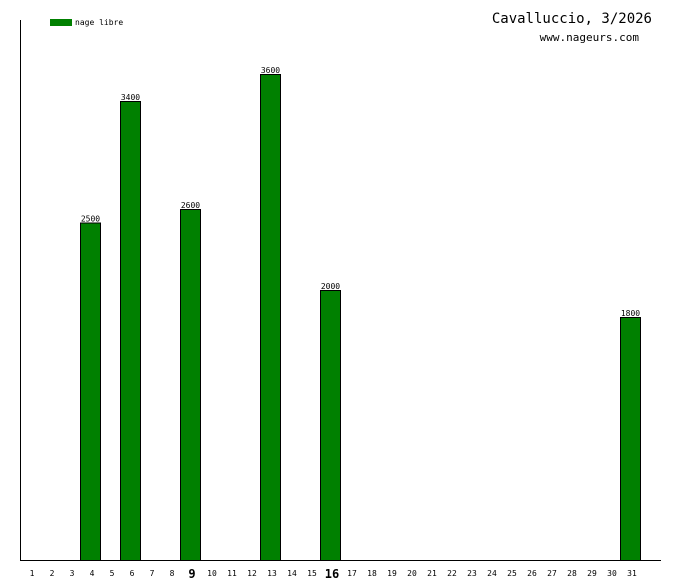 The height and width of the screenshot is (580, 680). I want to click on x-tick-label: 5, so click(112, 573).